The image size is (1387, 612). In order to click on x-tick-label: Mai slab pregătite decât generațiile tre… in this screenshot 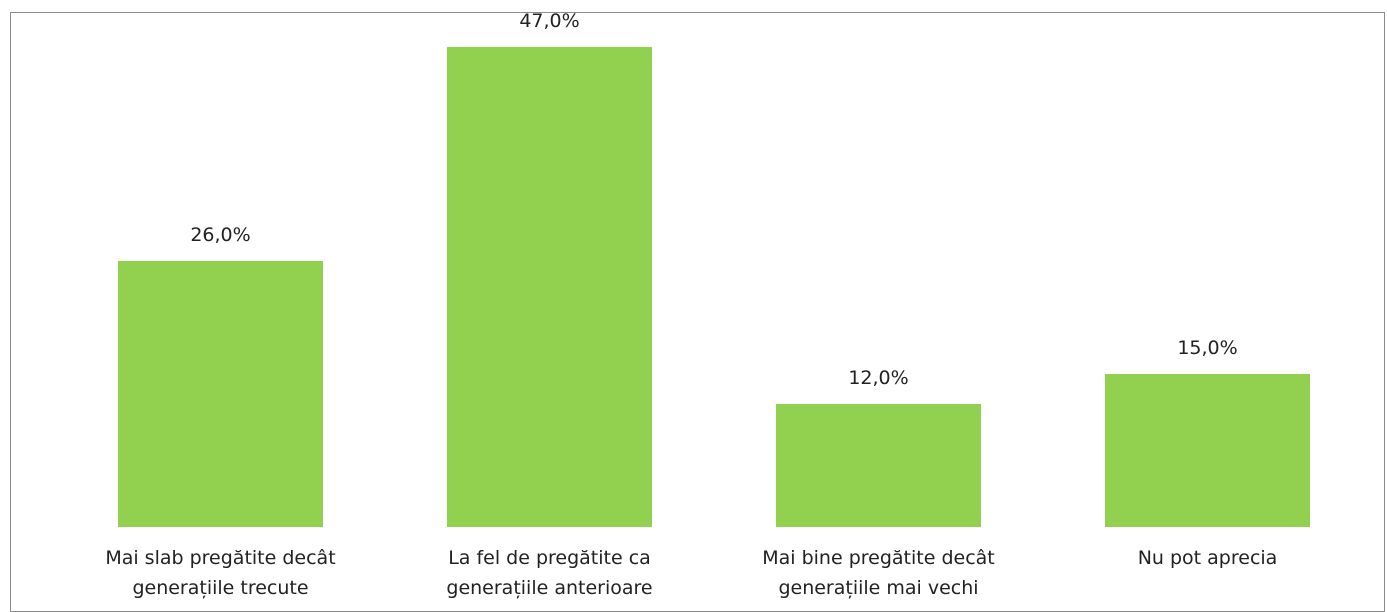, I will do `click(220, 573)`.